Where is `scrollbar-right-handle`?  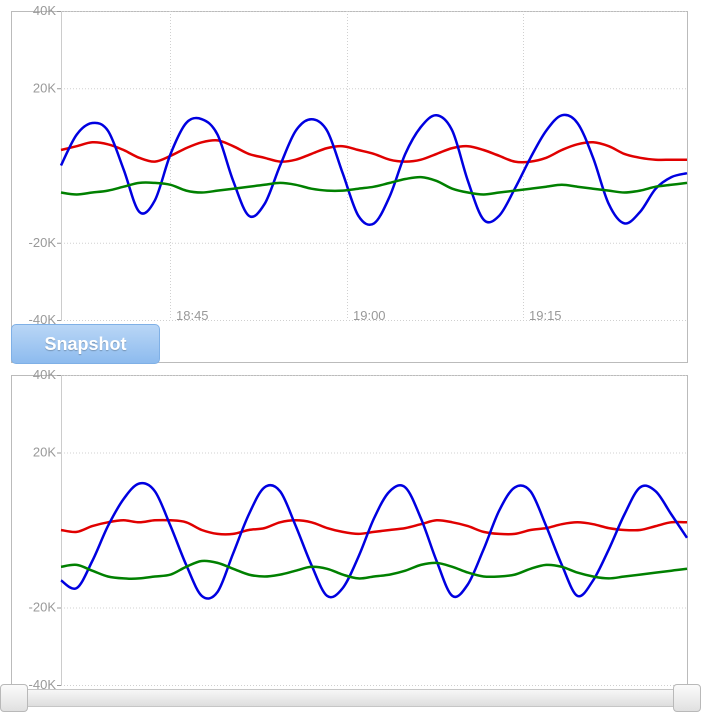 scrollbar-right-handle is located at coordinates (687, 698).